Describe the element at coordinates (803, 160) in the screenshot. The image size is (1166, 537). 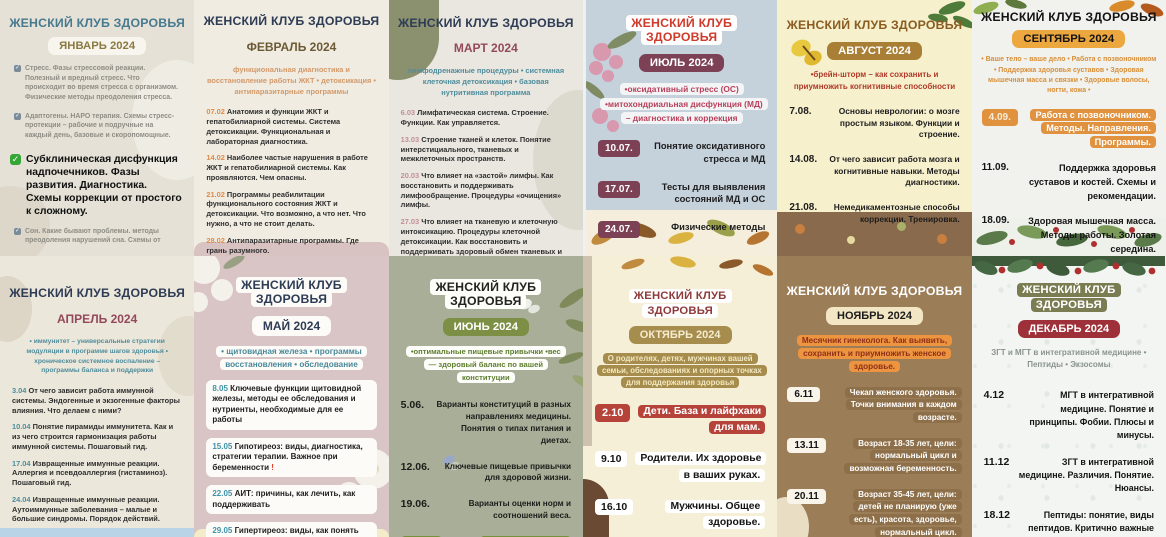
I see `entry-date: 14.08.` at that location.